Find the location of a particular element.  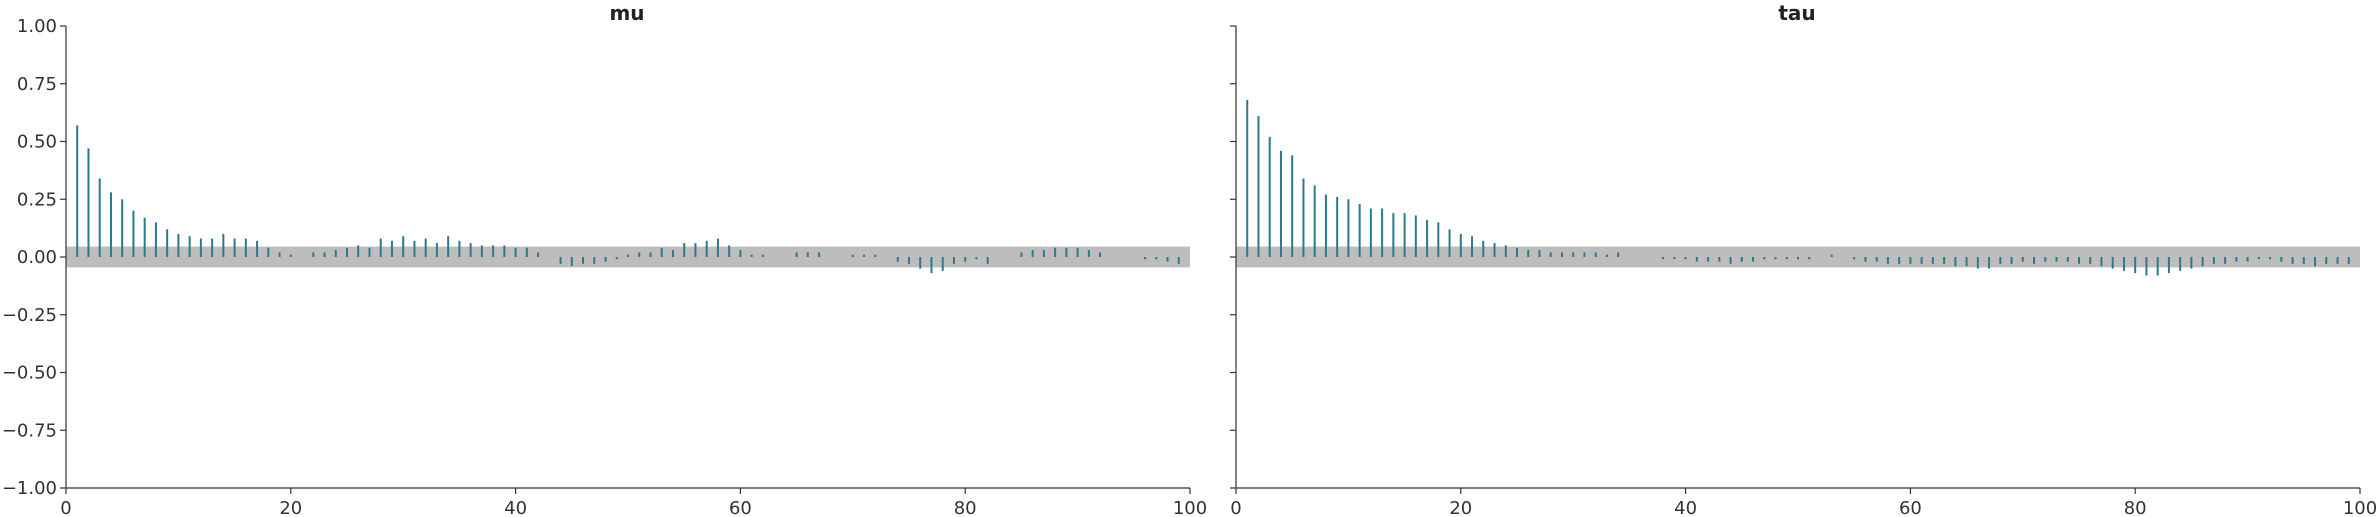

y-tick-label: −0.75 is located at coordinates (29, 430).